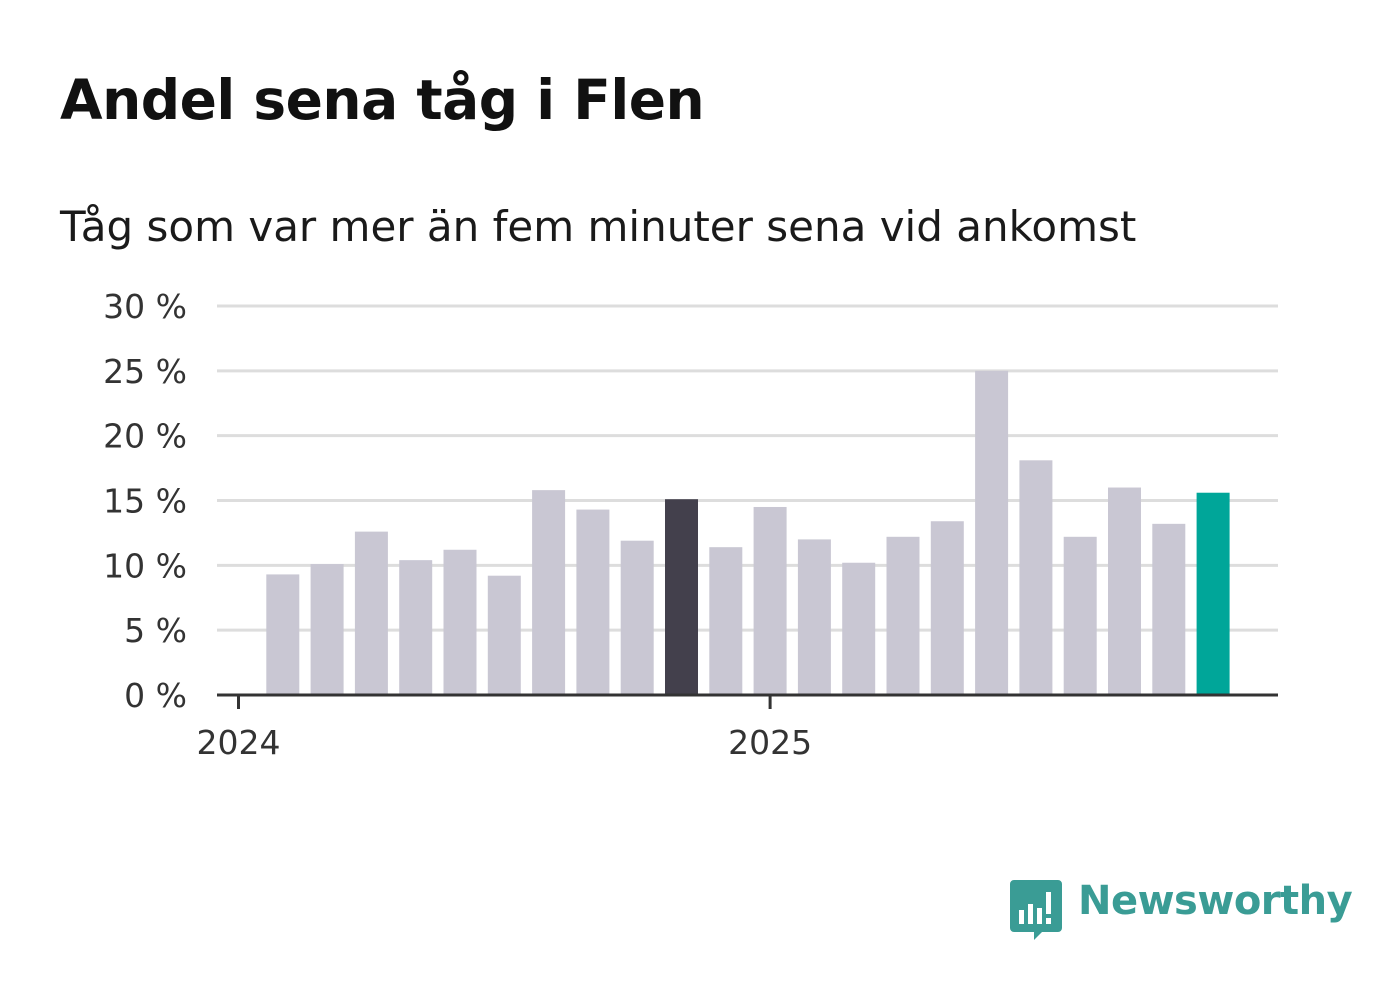 The image size is (1382, 999). I want to click on y-tick-label: 5 %, so click(155, 630).